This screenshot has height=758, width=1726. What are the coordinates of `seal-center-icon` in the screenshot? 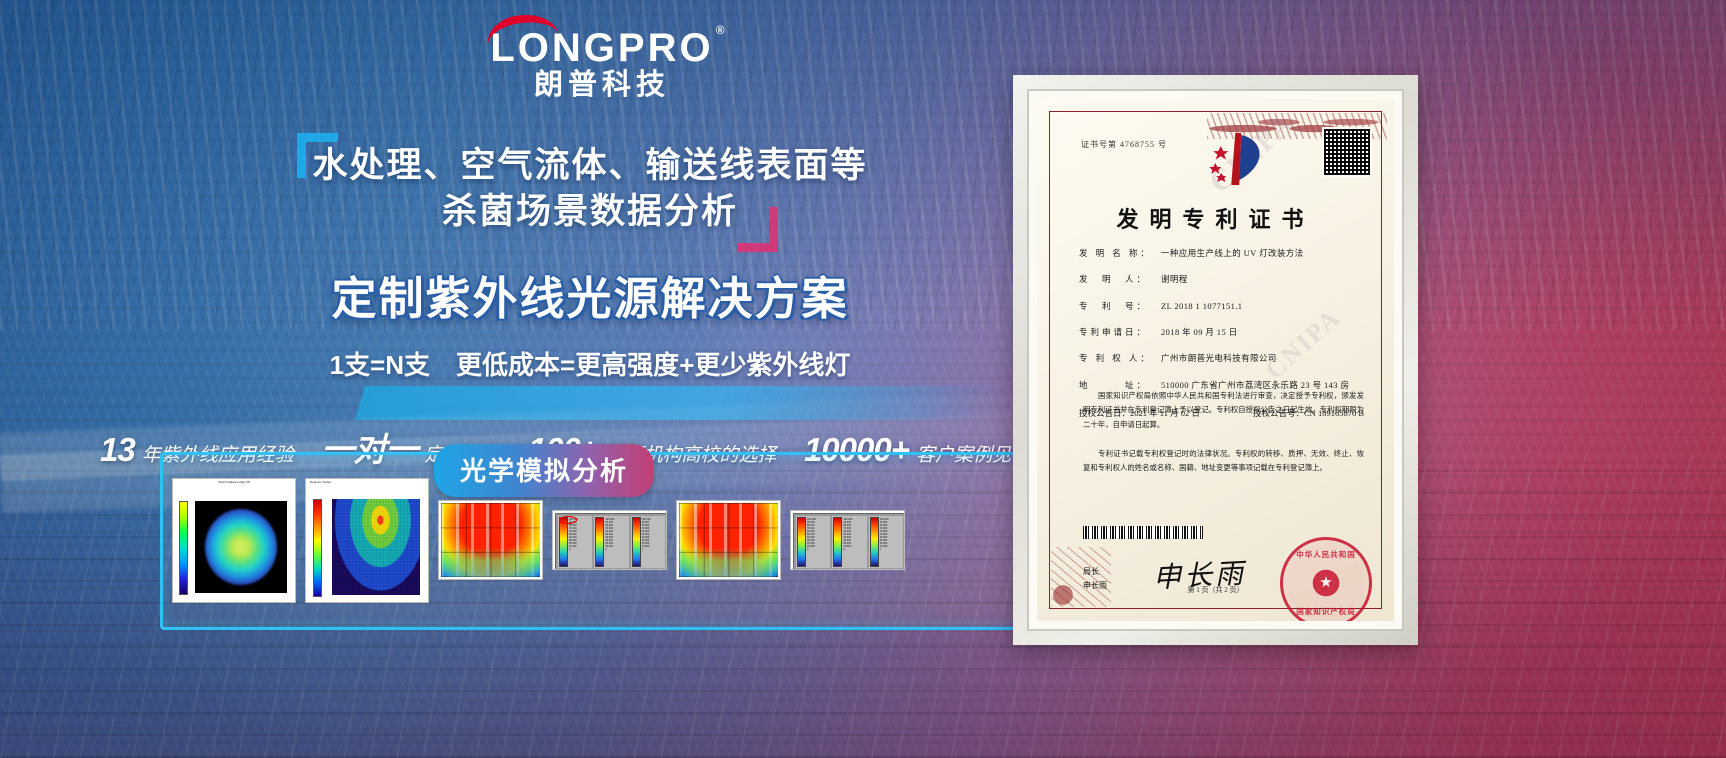 It's located at (1326, 583).